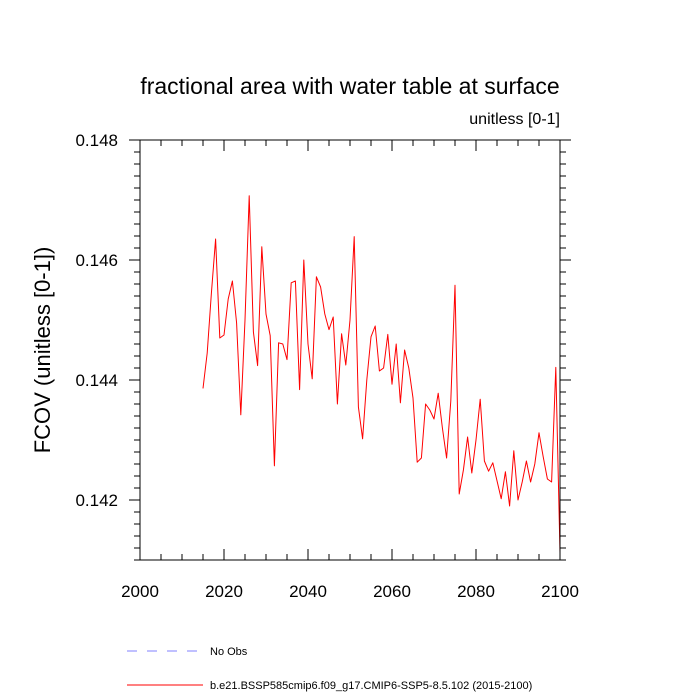 The width and height of the screenshot is (700, 700). Describe the element at coordinates (96, 260) in the screenshot. I see `y-tick-label: 0.146` at that location.